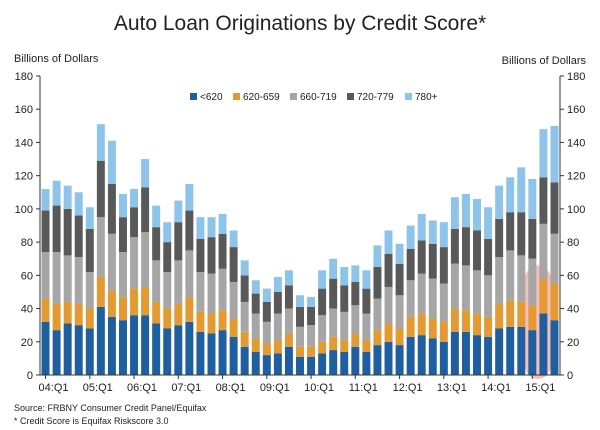  What do you see at coordinates (186, 388) in the screenshot?
I see `x-tick-label: 07:Q1` at bounding box center [186, 388].